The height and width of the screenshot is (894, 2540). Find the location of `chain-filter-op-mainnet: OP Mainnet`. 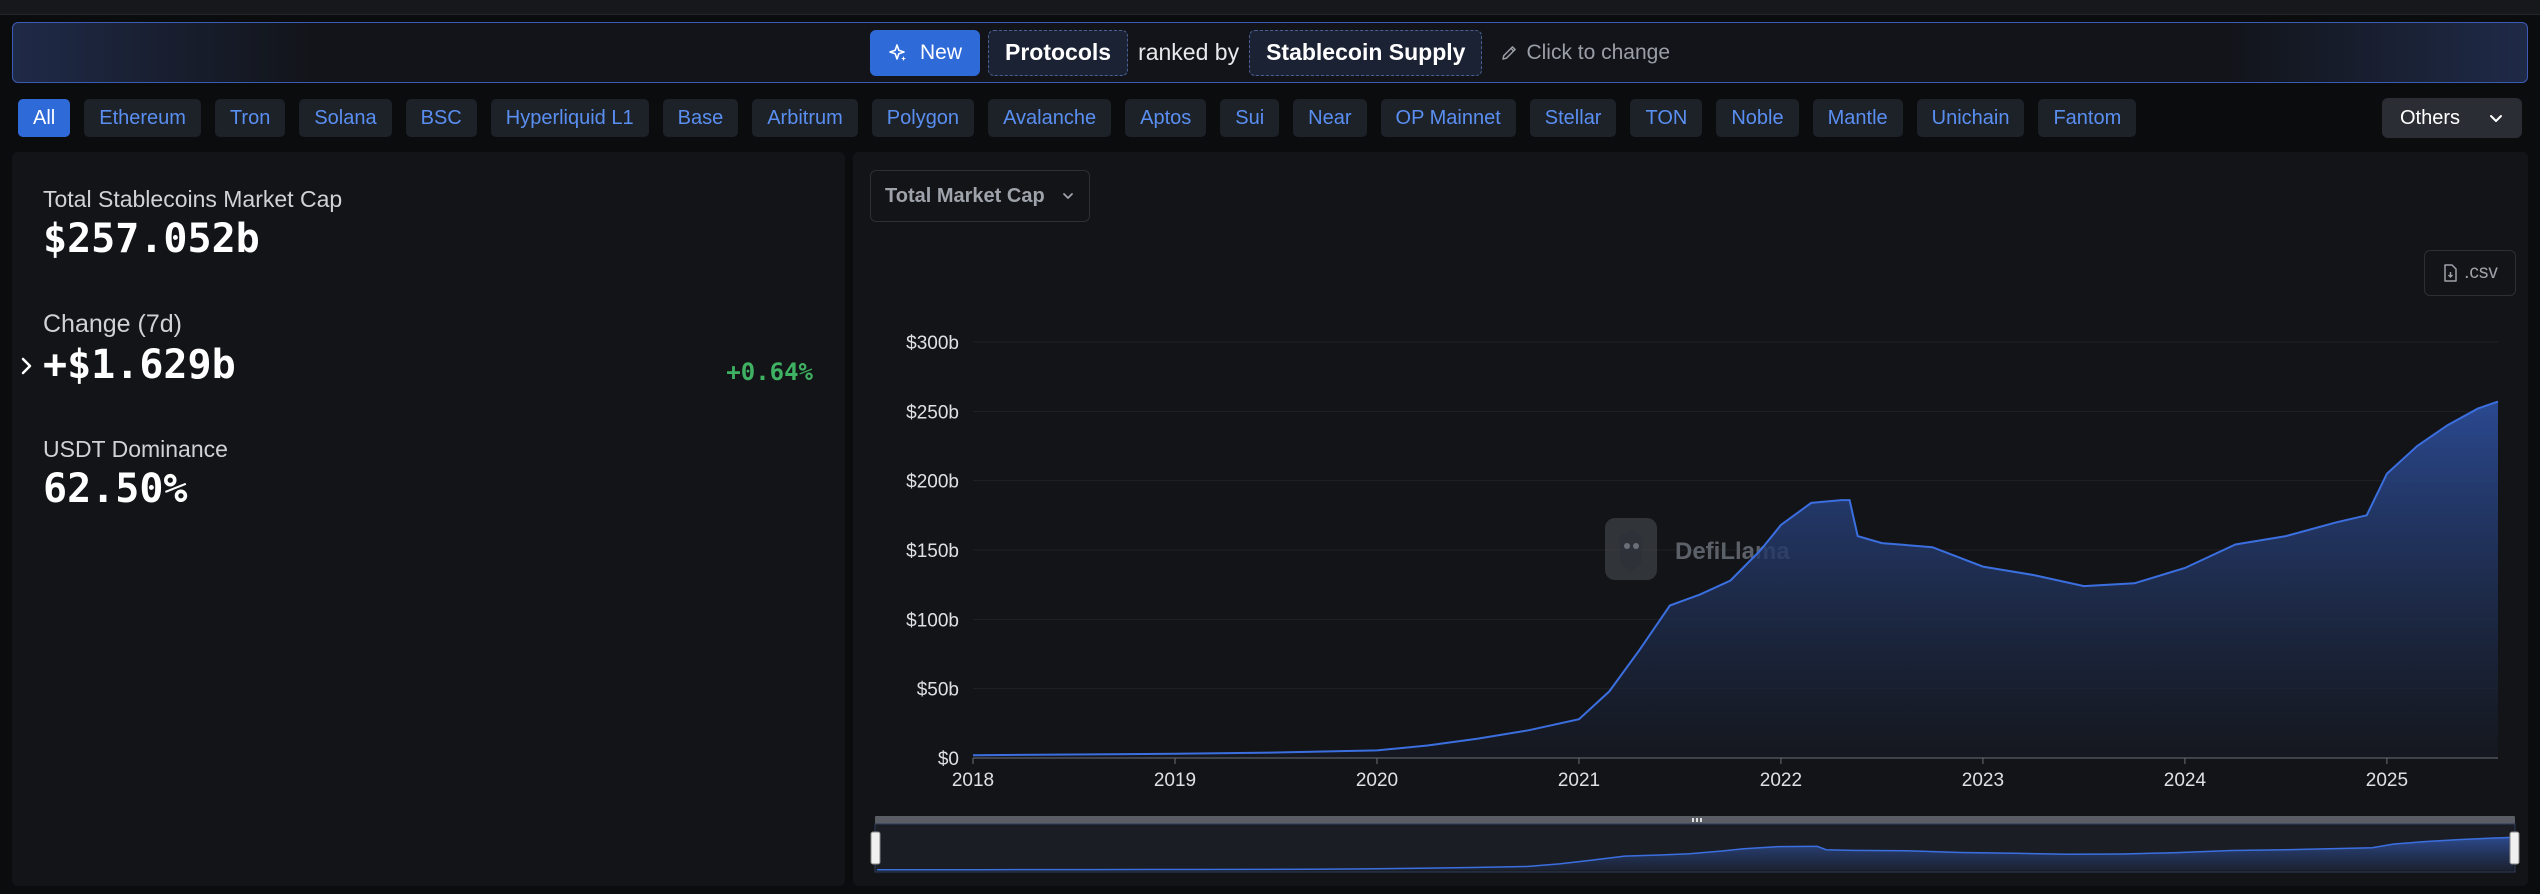

chain-filter-op-mainnet: OP Mainnet is located at coordinates (1448, 118).